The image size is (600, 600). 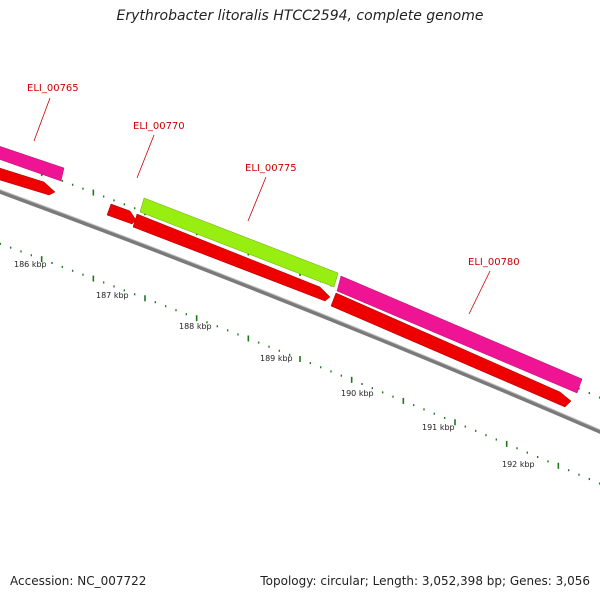 What do you see at coordinates (494, 262) in the screenshot?
I see `gene-label-eli-00780: ELI_00780` at bounding box center [494, 262].